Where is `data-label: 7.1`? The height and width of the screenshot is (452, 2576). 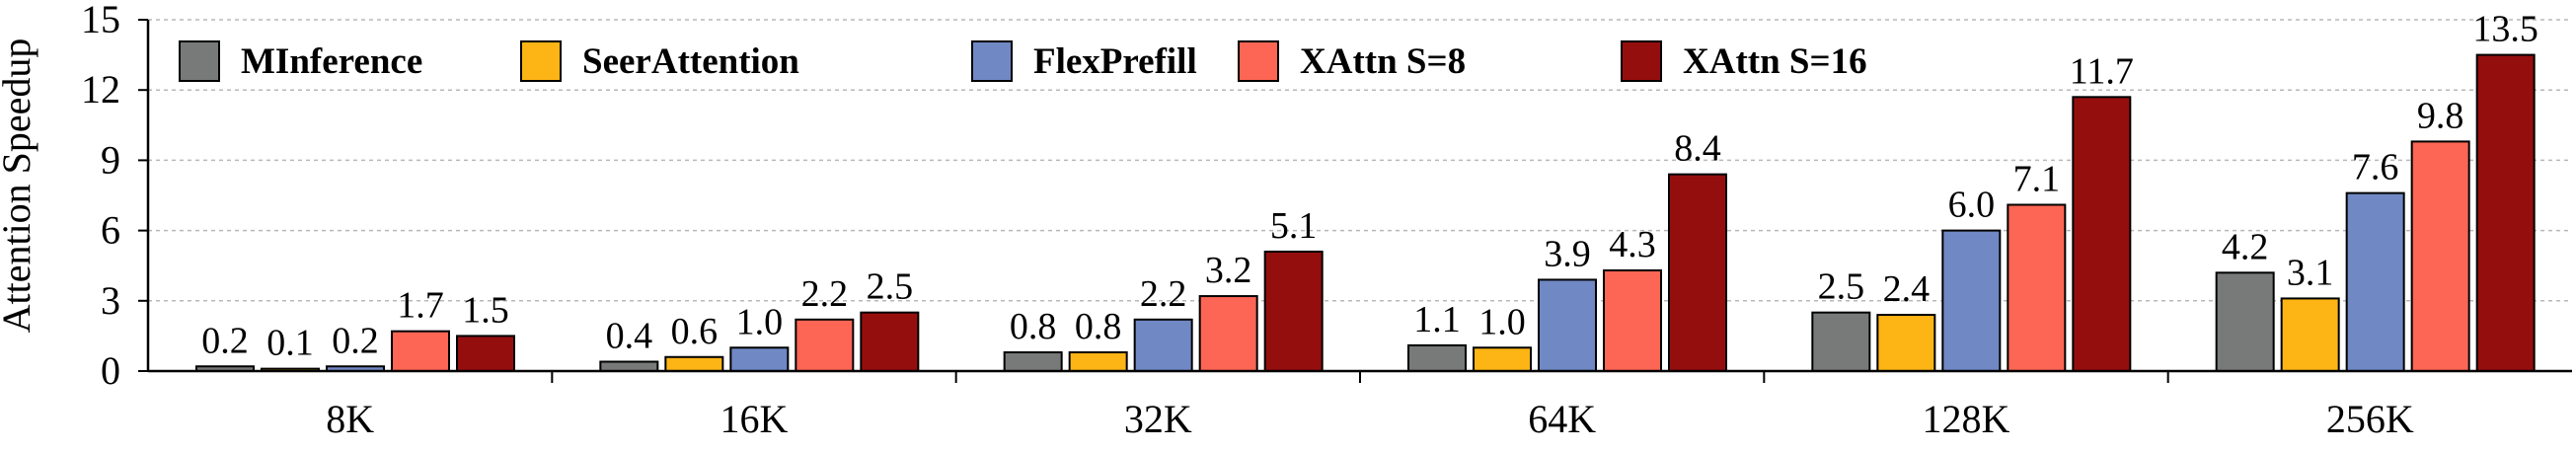 data-label: 7.1 is located at coordinates (2037, 178).